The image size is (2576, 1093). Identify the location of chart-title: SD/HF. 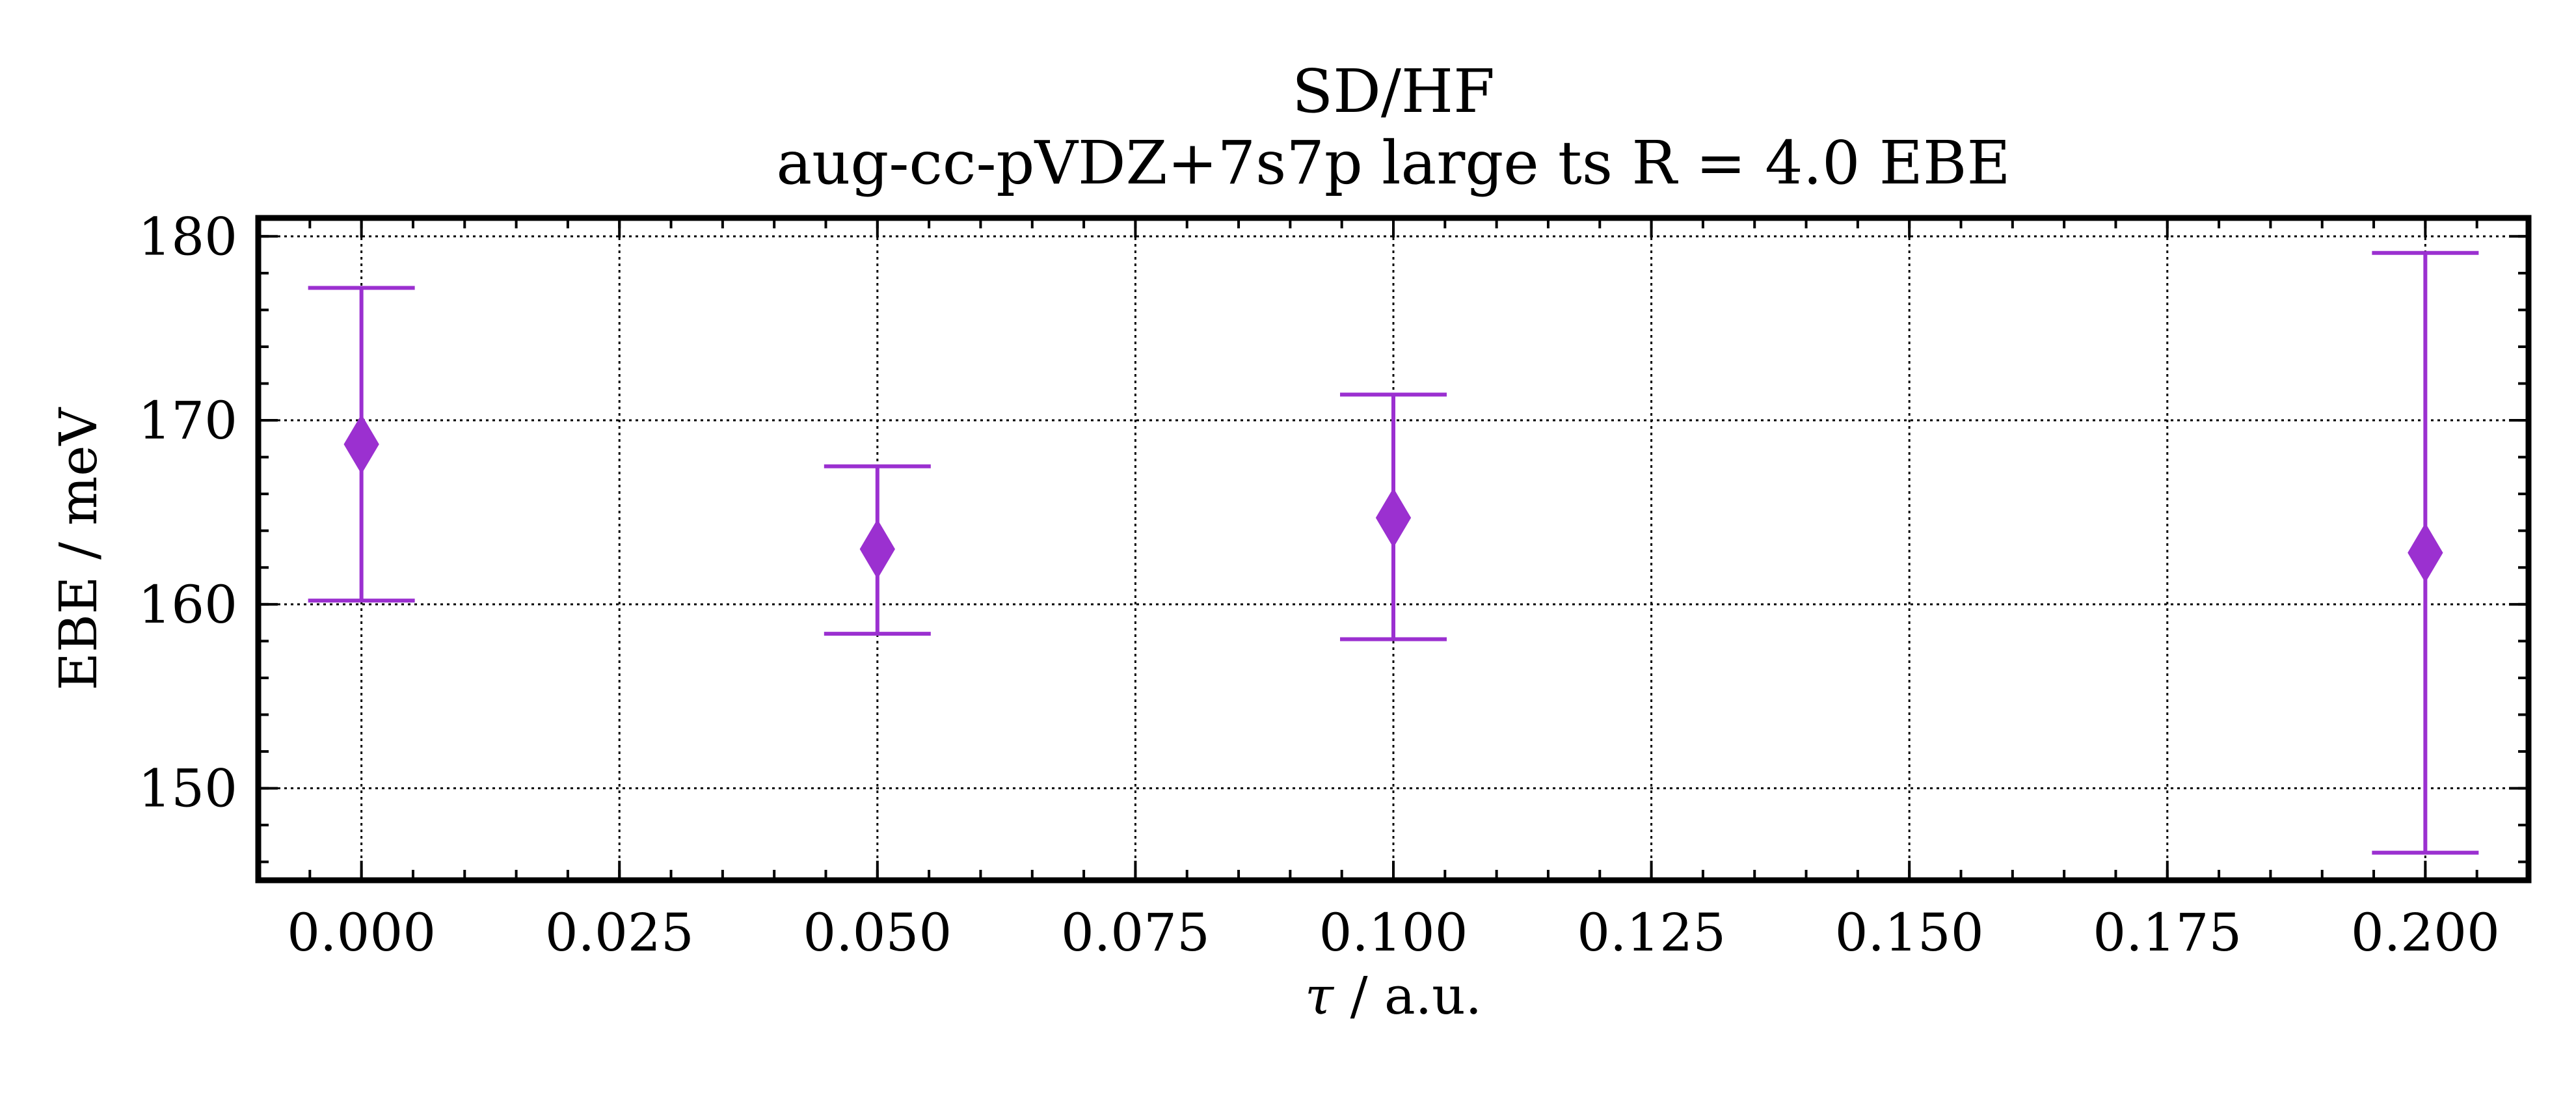
(1393, 92).